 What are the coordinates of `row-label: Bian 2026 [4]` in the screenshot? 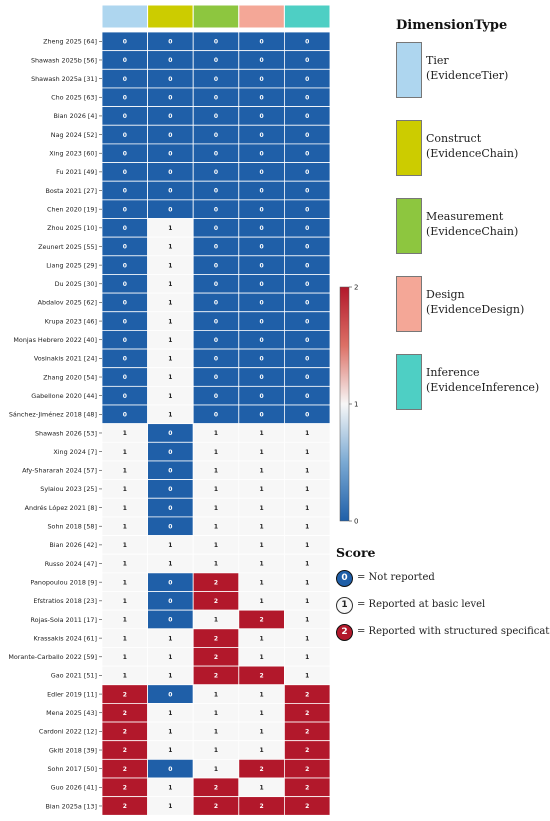 It's located at (75, 116).